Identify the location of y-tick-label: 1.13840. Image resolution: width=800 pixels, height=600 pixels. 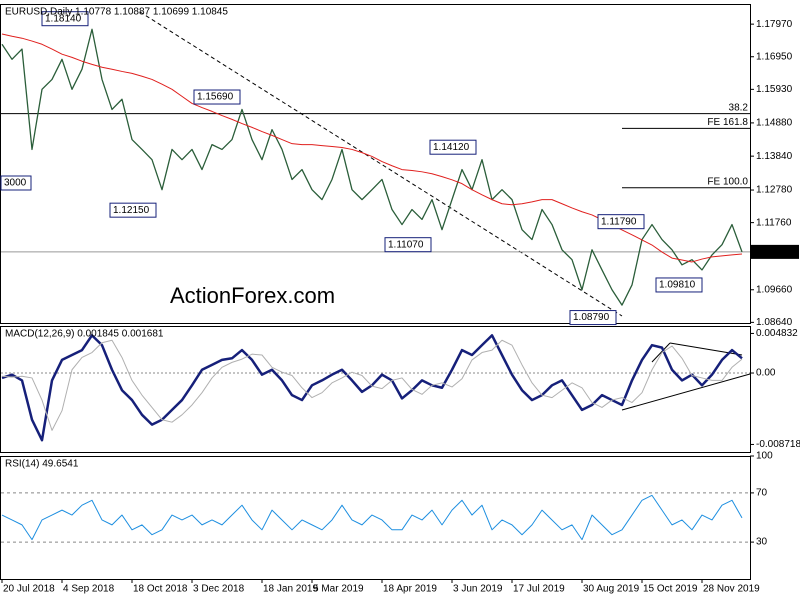
(774, 156).